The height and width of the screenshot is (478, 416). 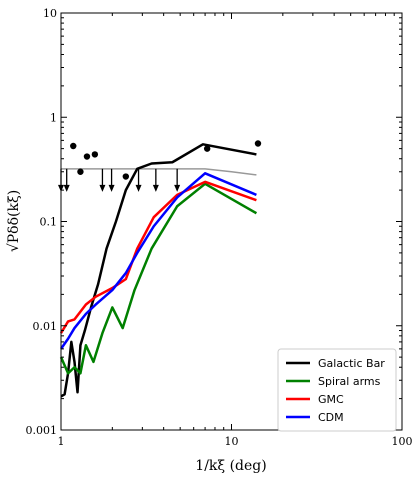 I want to click on y-tick-label: 10, so click(x=50, y=13).